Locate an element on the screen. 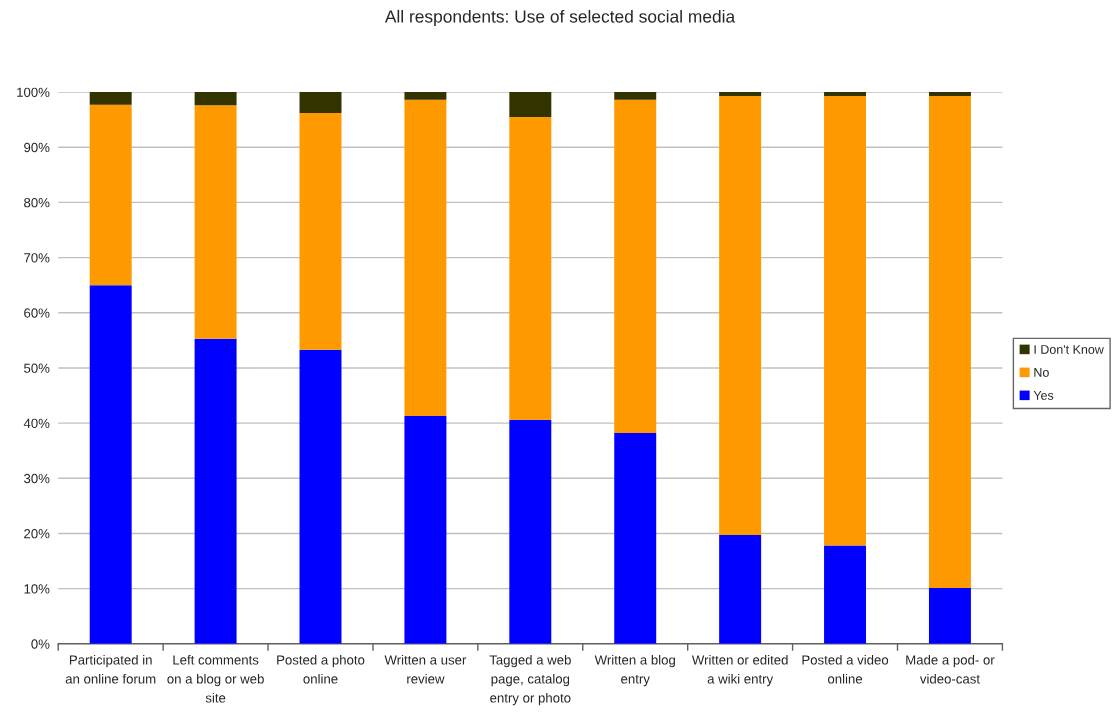 This screenshot has height=725, width=1120. y-tick-label: 10% is located at coordinates (37, 589).